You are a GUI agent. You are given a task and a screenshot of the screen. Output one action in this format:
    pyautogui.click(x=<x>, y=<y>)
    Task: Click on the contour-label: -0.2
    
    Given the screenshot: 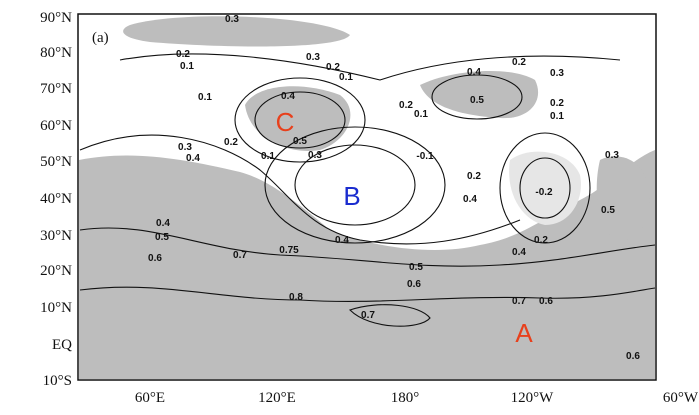 What is the action you would take?
    pyautogui.click(x=544, y=192)
    